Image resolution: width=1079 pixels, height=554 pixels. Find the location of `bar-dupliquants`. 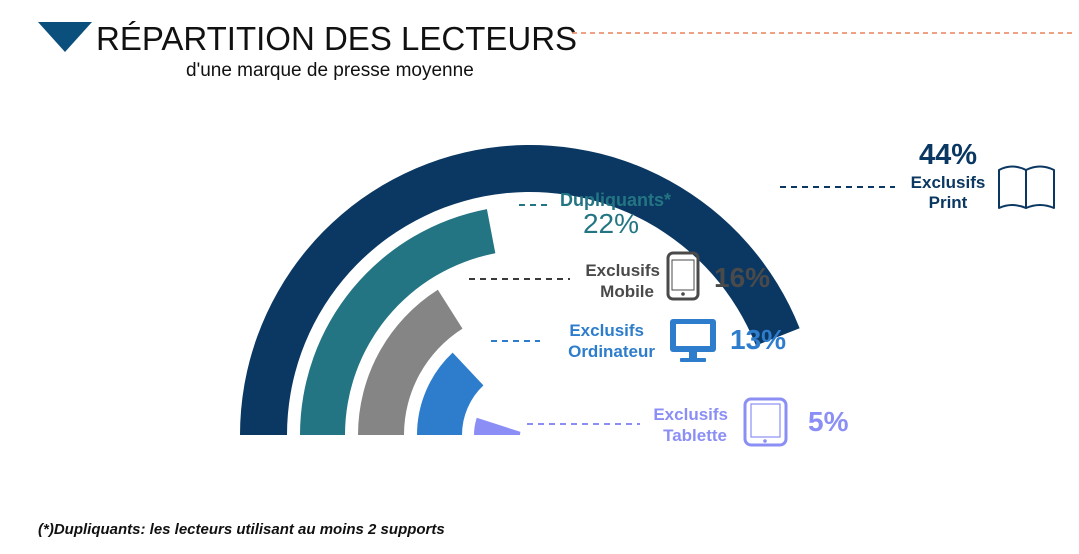

bar-dupliquants is located at coordinates (398, 322).